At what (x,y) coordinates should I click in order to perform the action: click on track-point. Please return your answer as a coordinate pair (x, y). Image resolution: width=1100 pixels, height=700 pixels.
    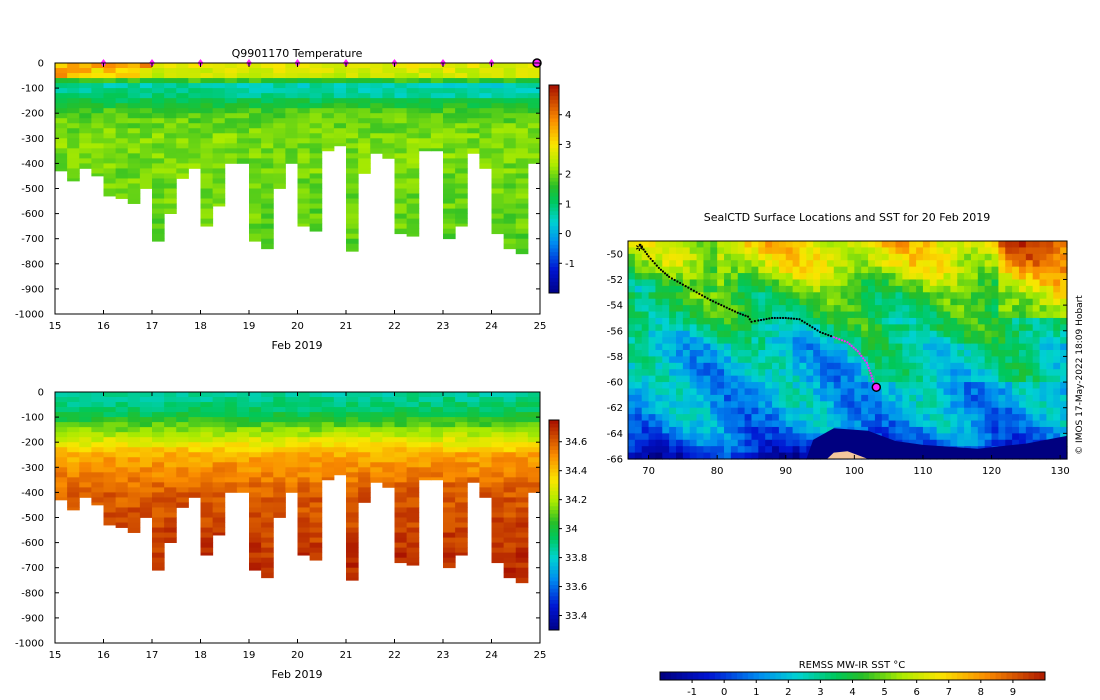
    Looking at the image, I should click on (748, 316).